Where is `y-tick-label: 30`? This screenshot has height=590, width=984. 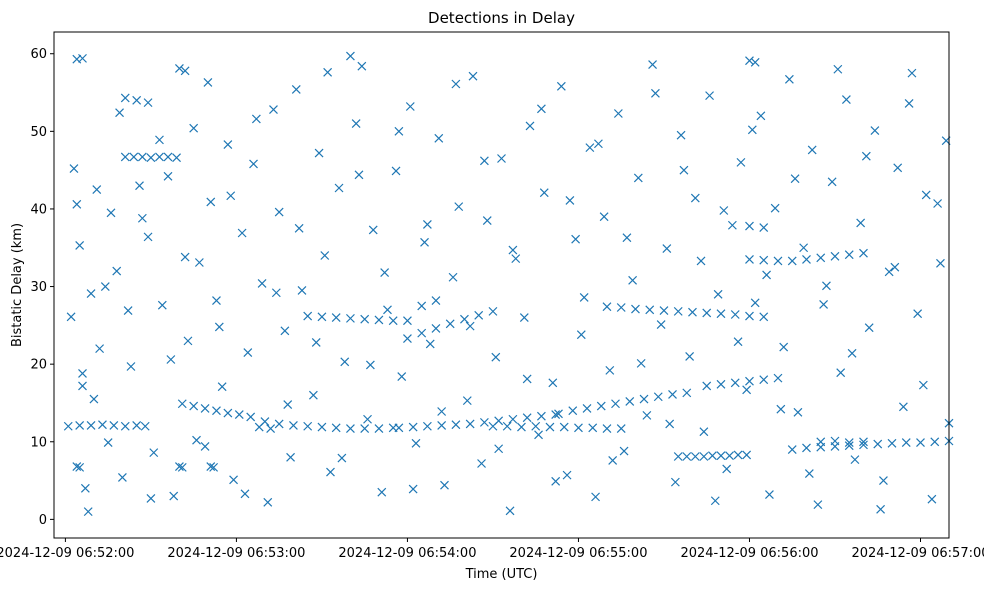 y-tick-label: 30 is located at coordinates (38, 287).